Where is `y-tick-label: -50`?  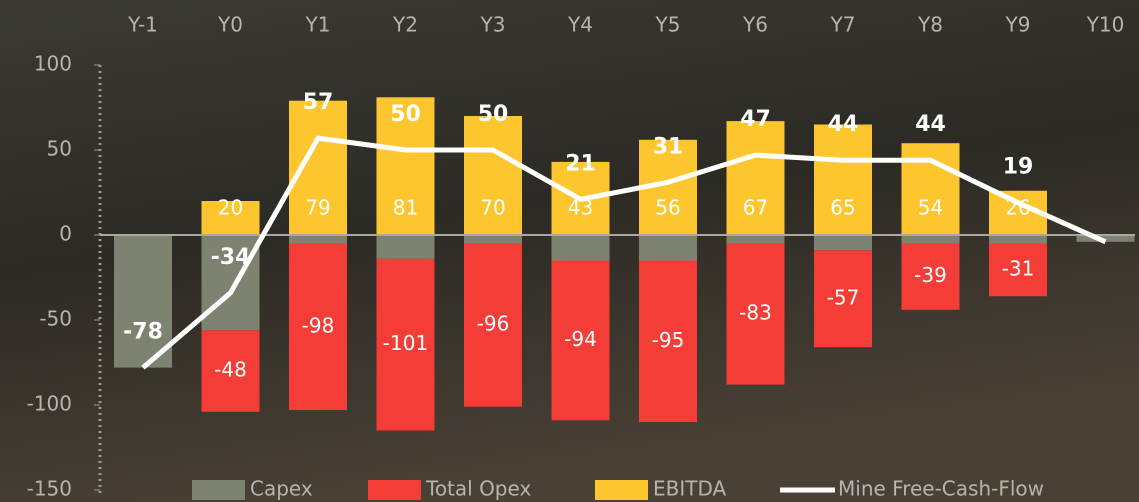
y-tick-label: -50 is located at coordinates (55, 319).